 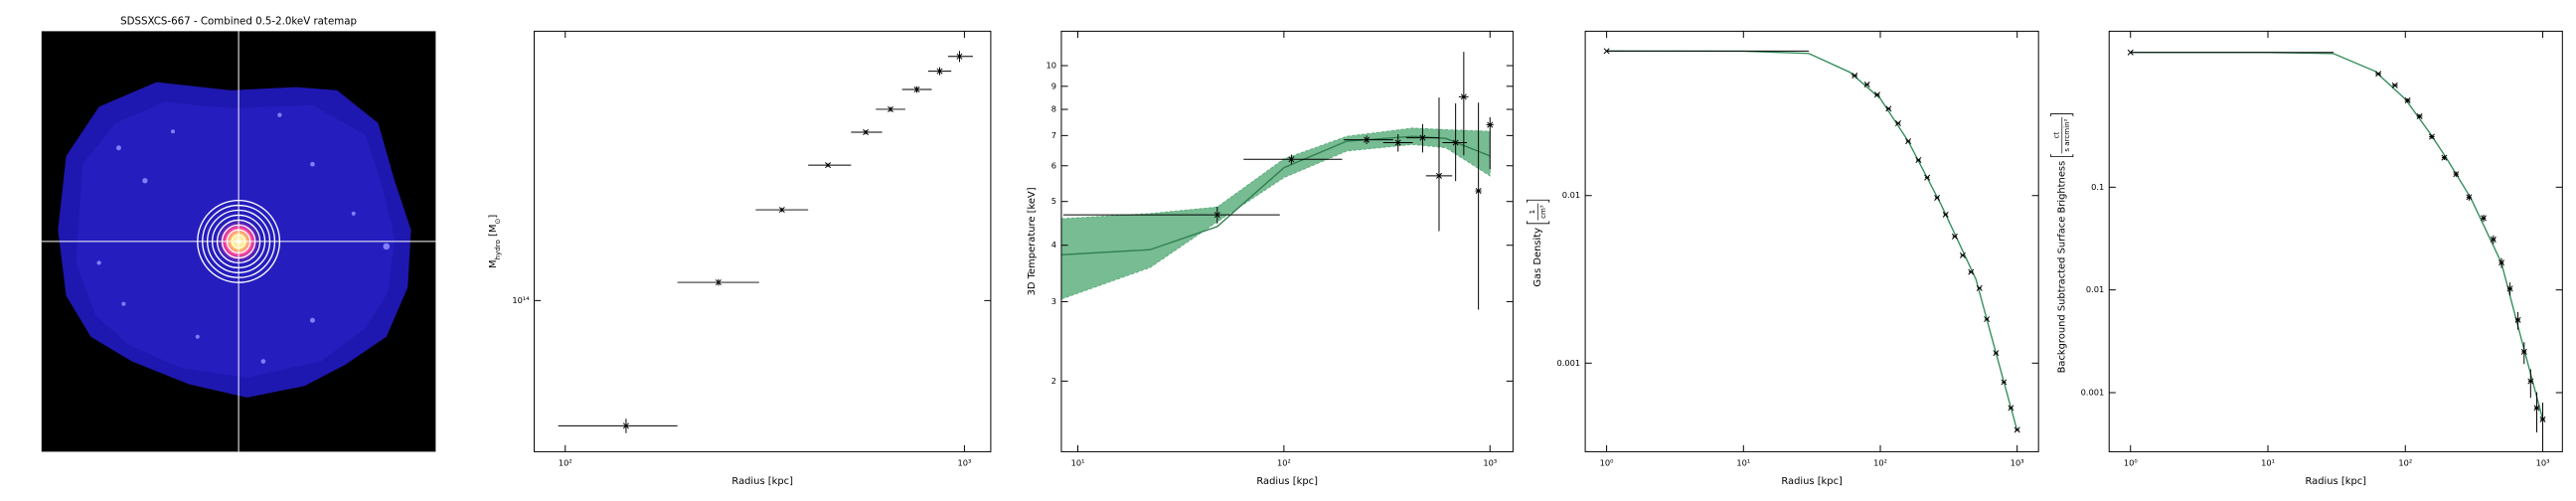 I want to click on y-tick-label: 0.001, so click(x=2093, y=392).